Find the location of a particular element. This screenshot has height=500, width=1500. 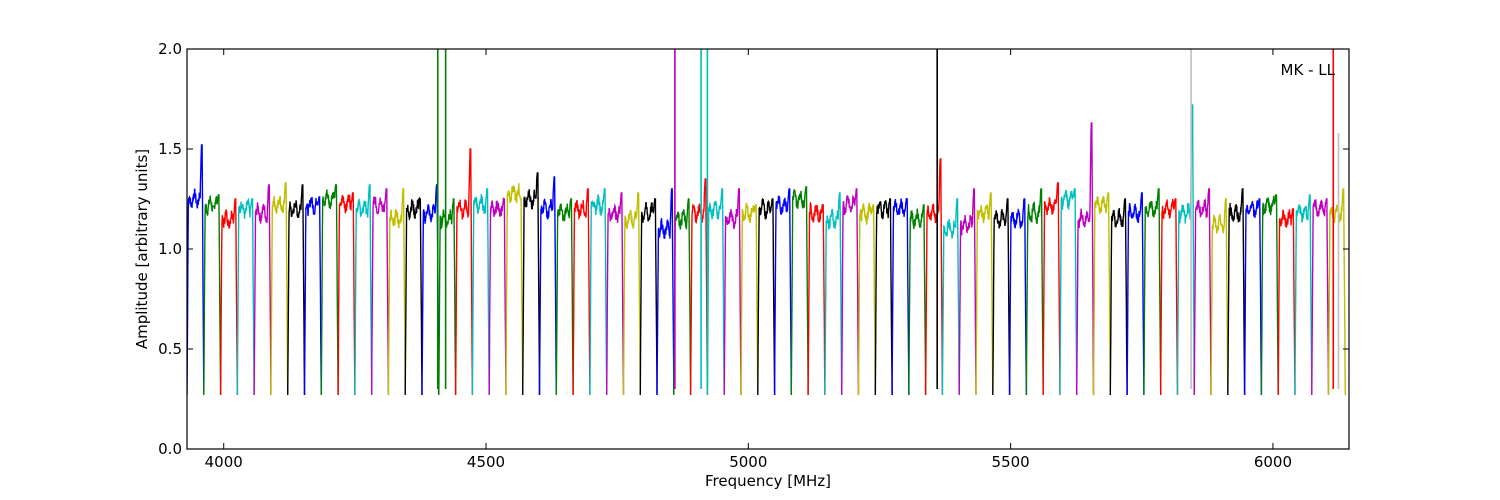

x-axis-title: Frequency [MHz] is located at coordinates (768, 481).